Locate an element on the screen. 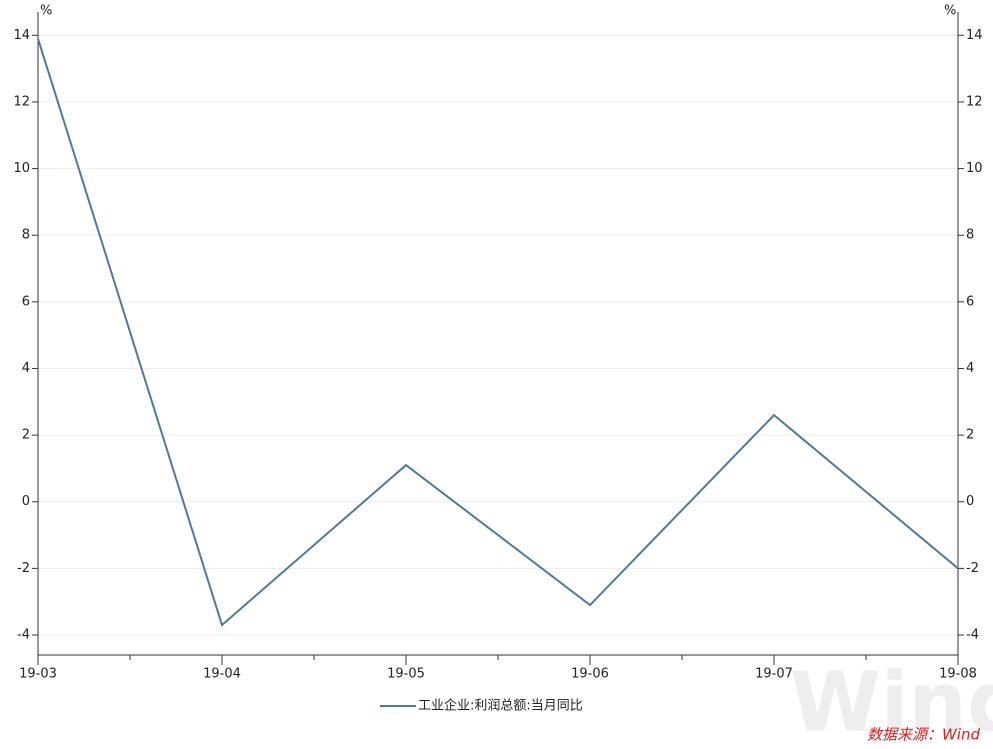 The image size is (993, 749). y2-tick-label: 14 is located at coordinates (974, 35).